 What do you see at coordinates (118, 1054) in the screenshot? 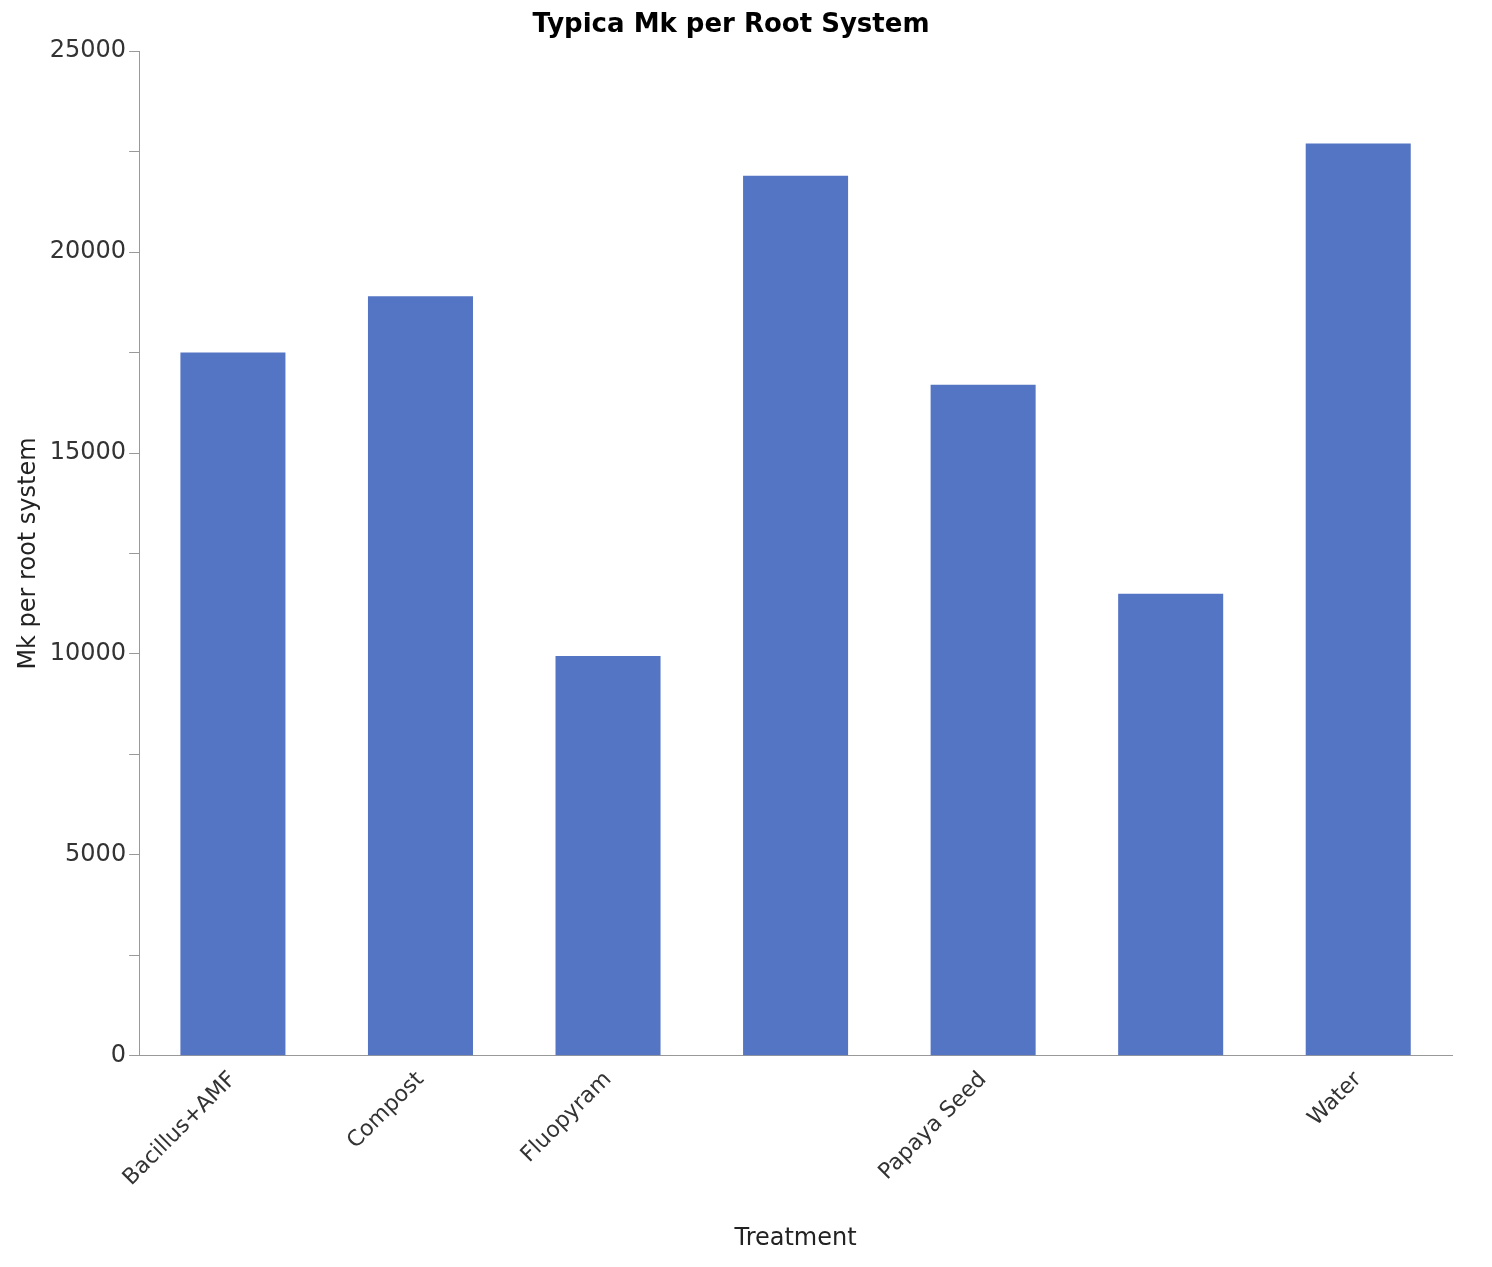
I see `y-tick-label: 0` at bounding box center [118, 1054].